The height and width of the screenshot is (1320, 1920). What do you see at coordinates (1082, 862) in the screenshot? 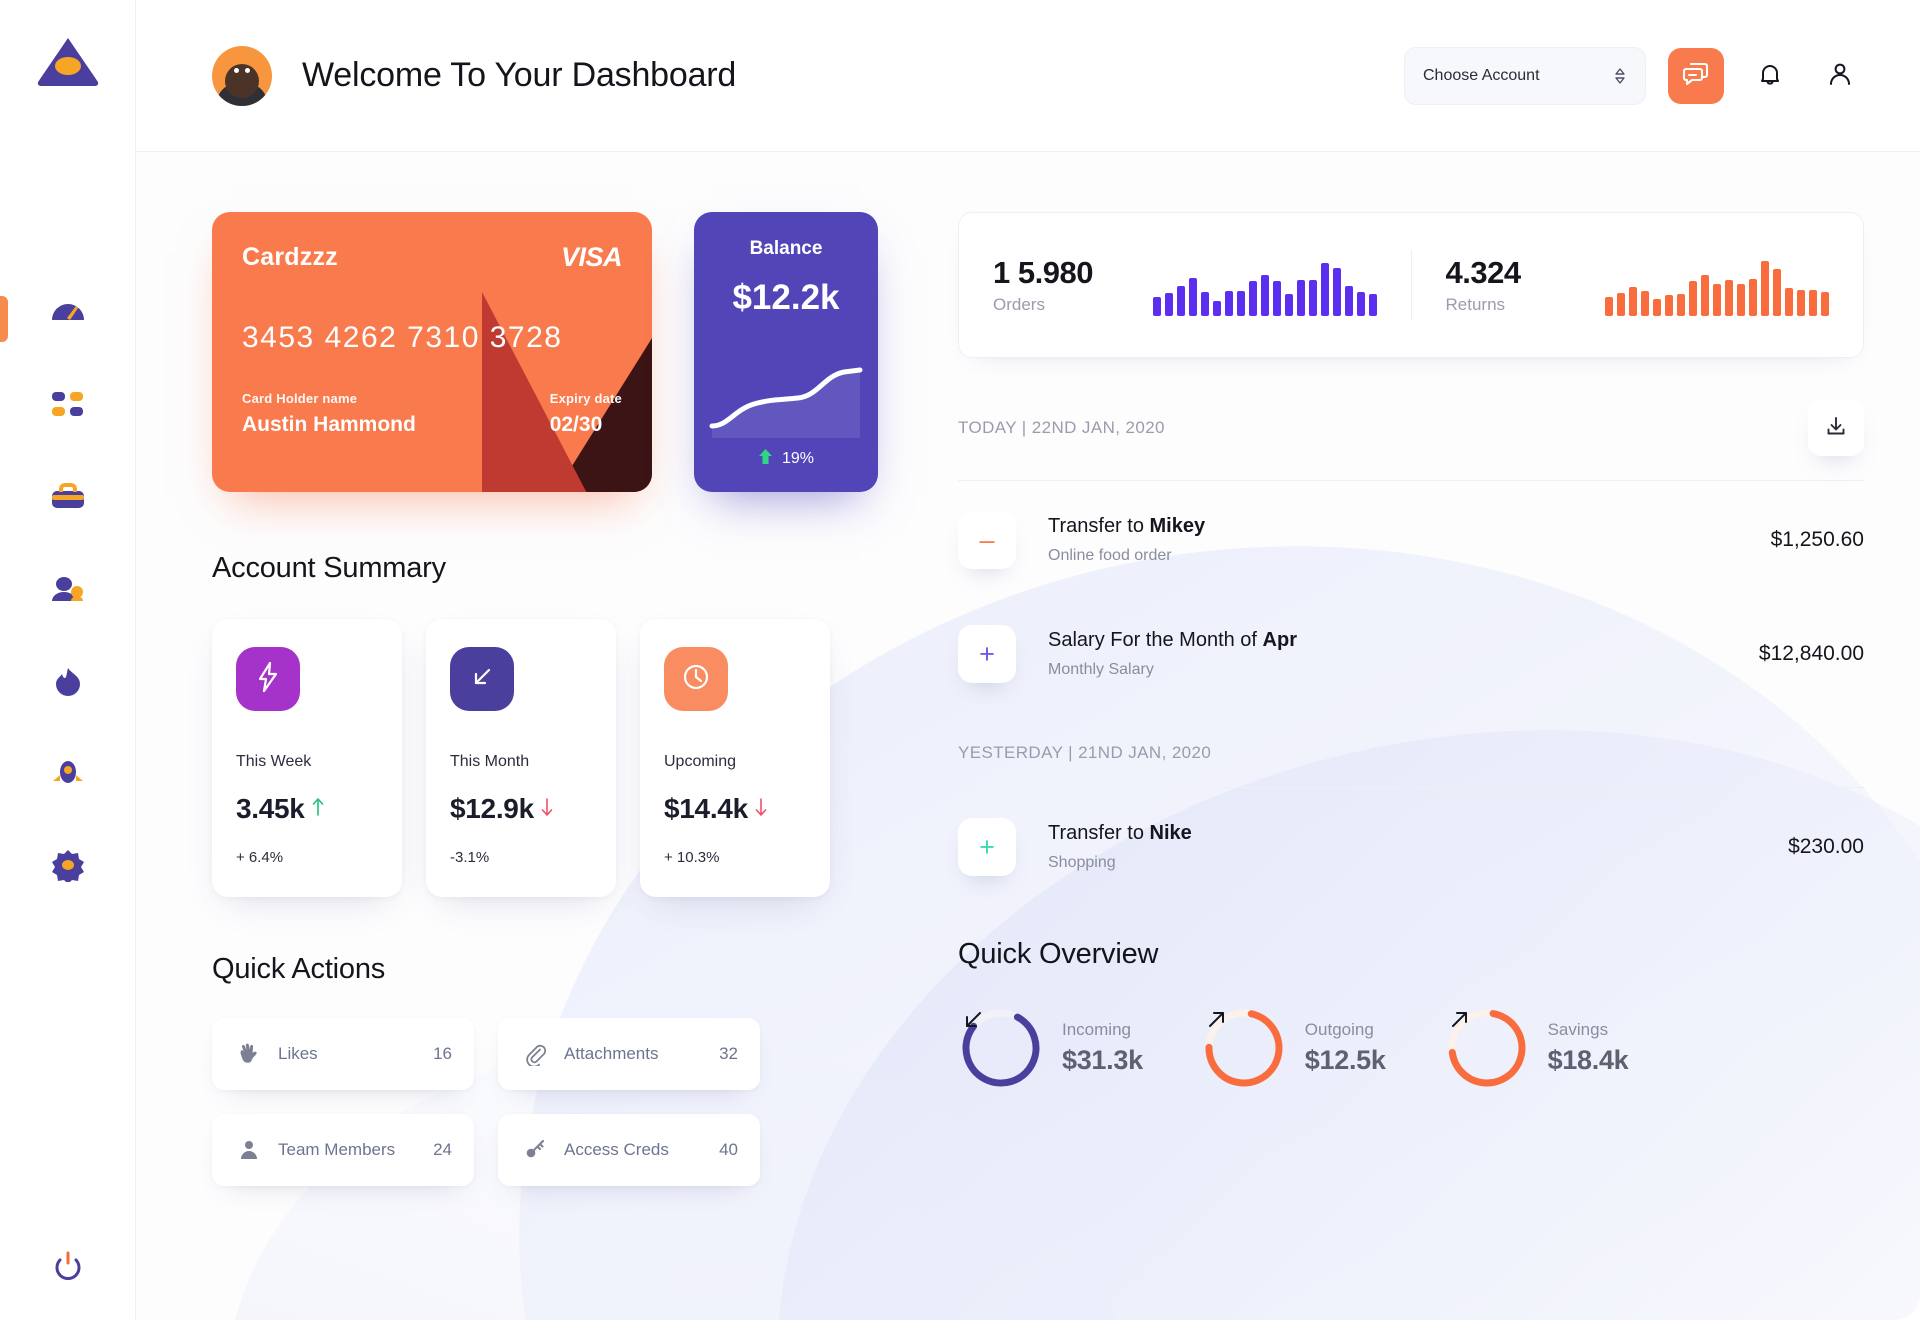
I see `transaction-subtitle: Shopping` at bounding box center [1082, 862].